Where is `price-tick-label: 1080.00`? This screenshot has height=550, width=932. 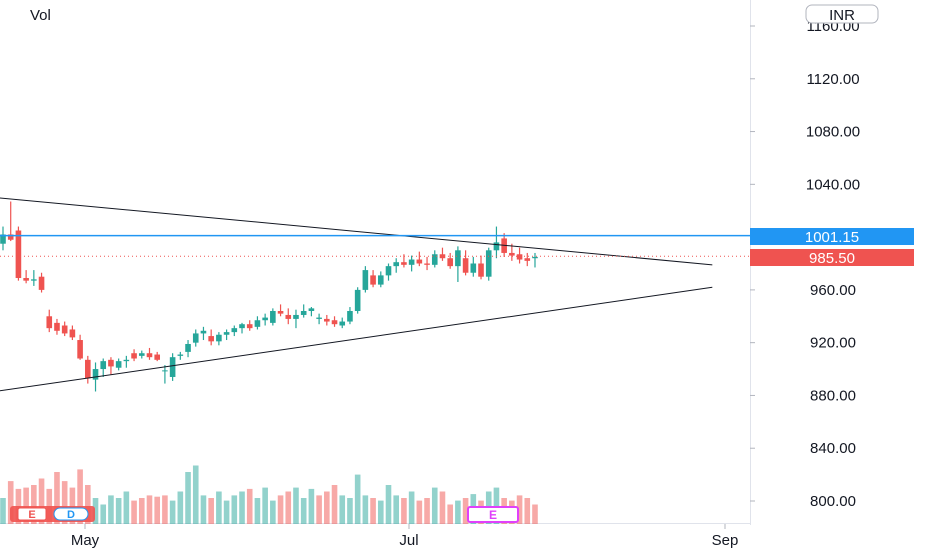
price-tick-label: 1080.00 is located at coordinates (833, 132).